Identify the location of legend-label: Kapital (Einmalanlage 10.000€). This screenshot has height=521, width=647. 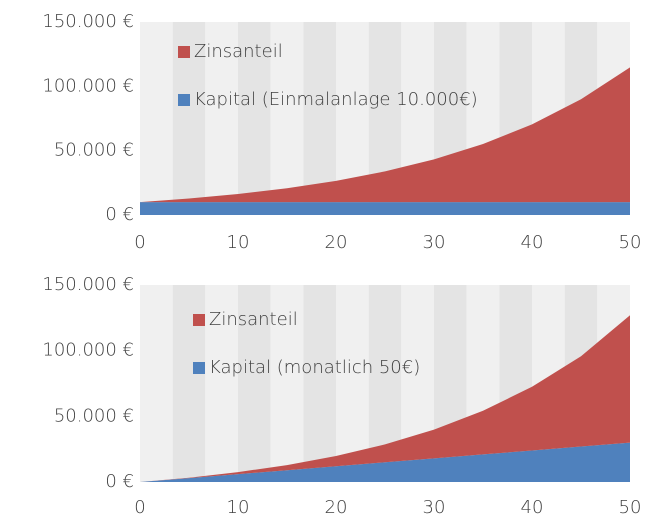
(336, 99).